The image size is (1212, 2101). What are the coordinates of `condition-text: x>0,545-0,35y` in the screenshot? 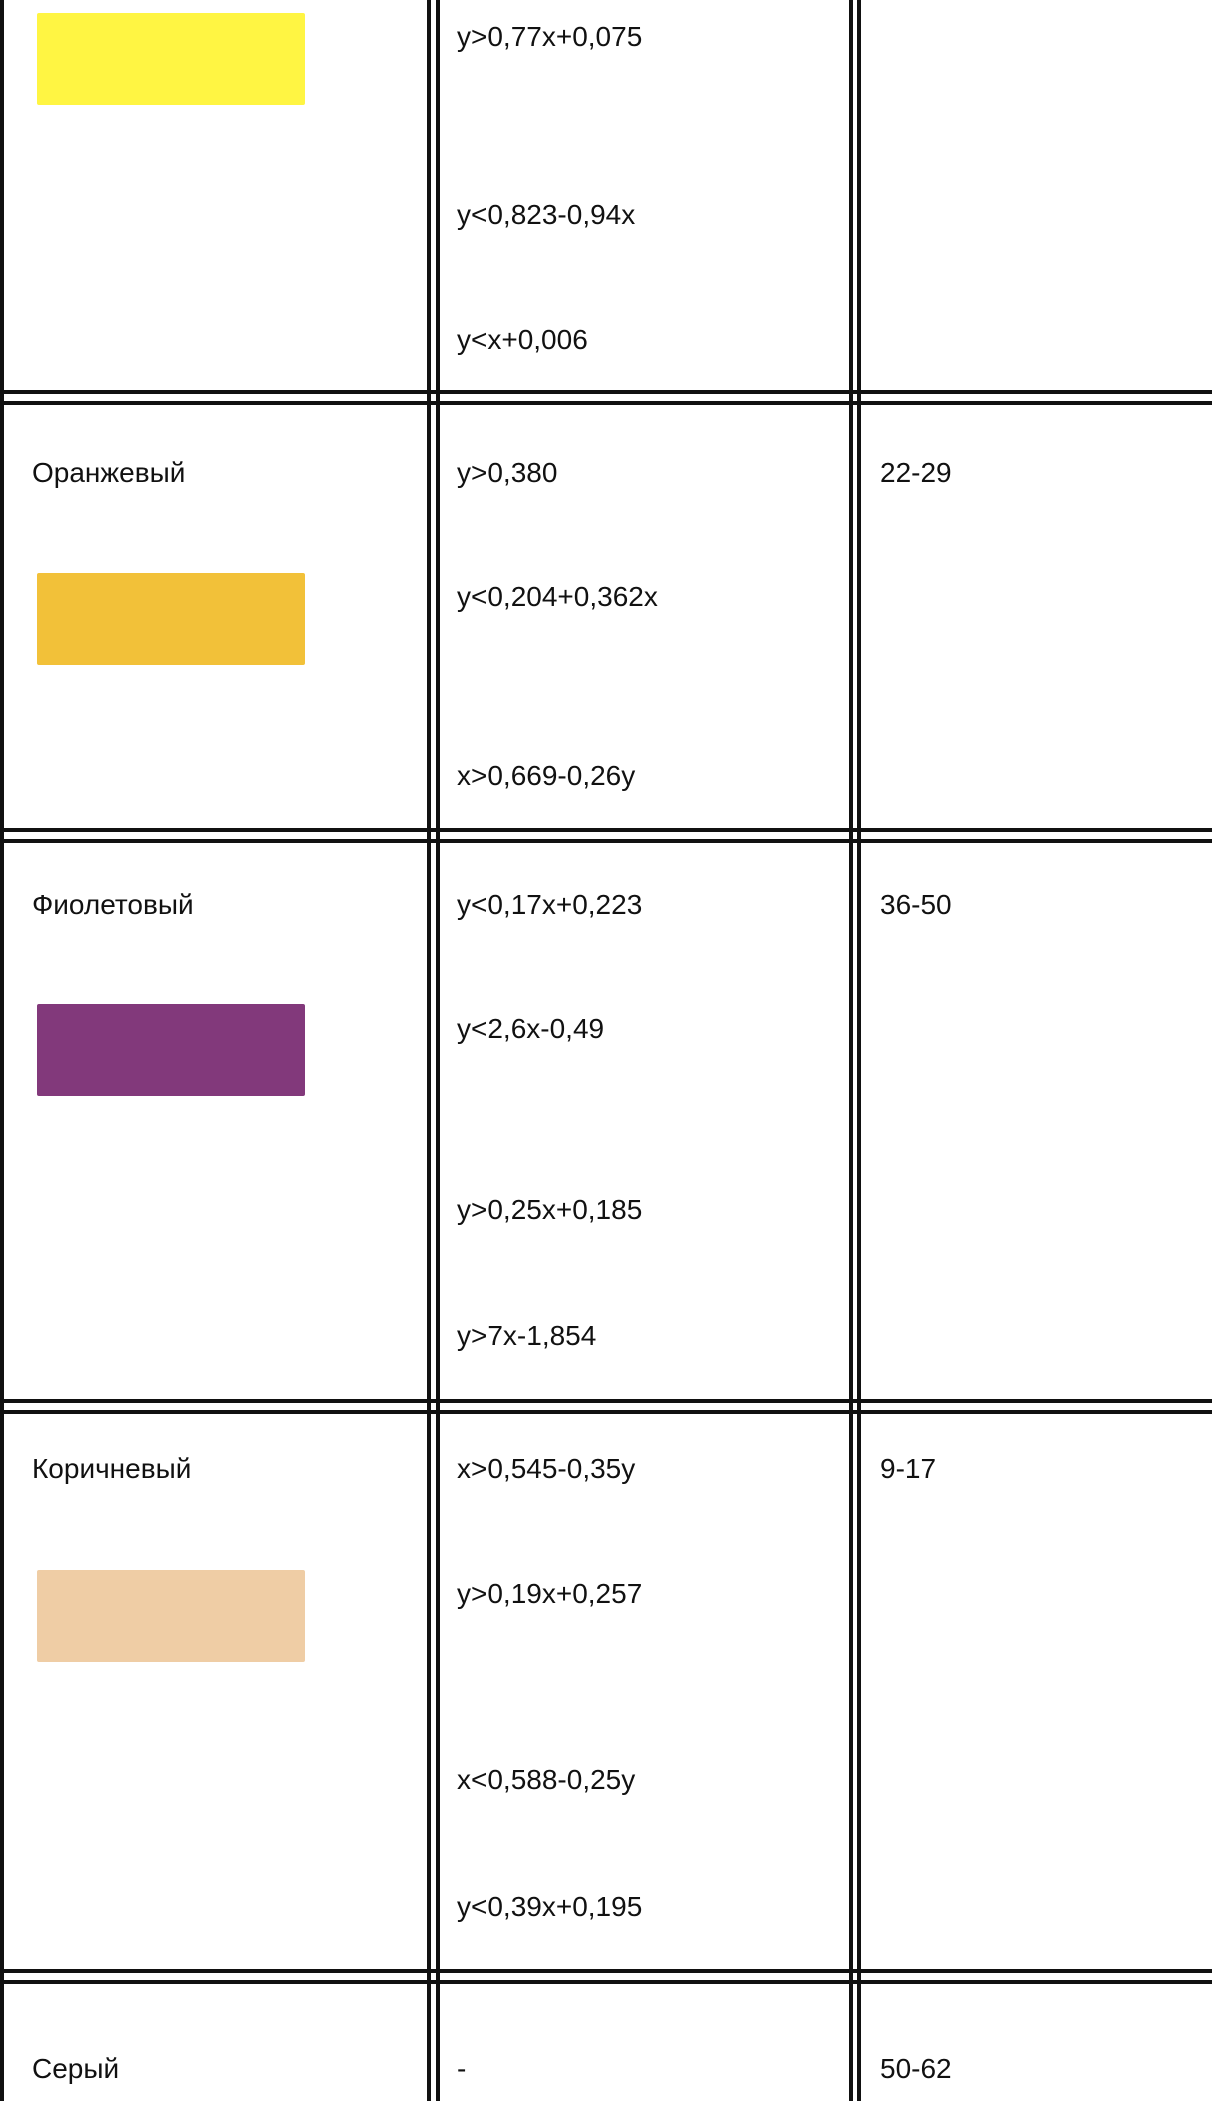 It's located at (546, 1468).